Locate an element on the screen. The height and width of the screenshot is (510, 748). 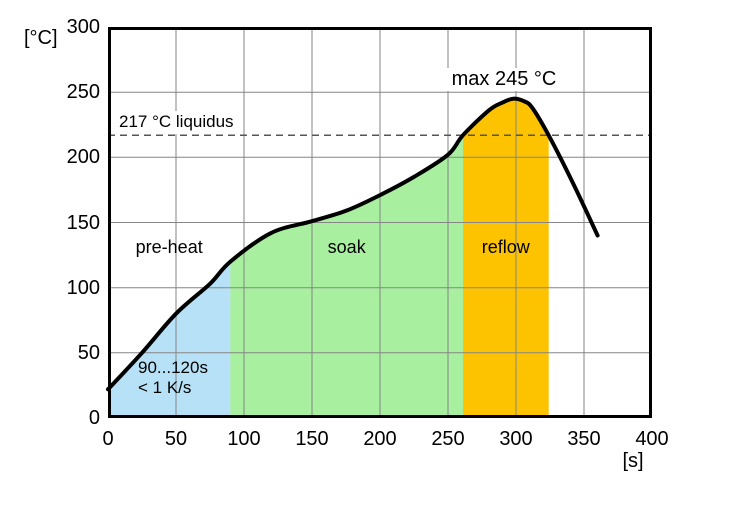
zone-fill-pre-heat is located at coordinates (169, 339).